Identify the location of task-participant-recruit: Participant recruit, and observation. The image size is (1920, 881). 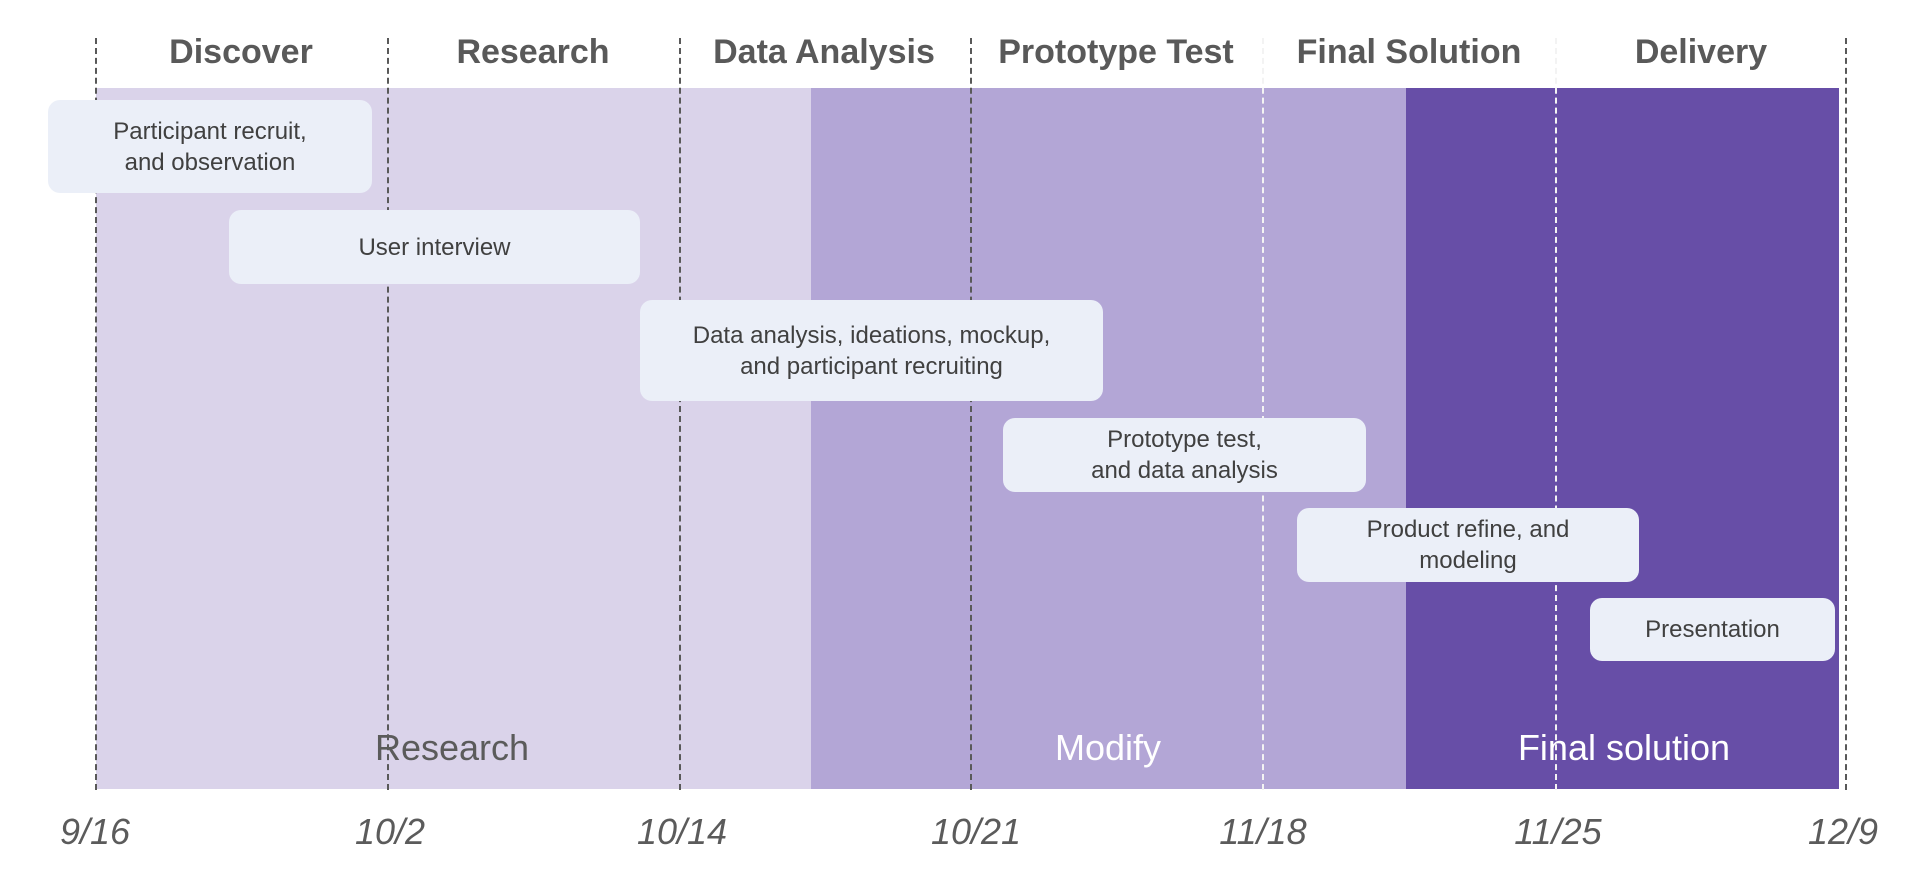
(210, 146).